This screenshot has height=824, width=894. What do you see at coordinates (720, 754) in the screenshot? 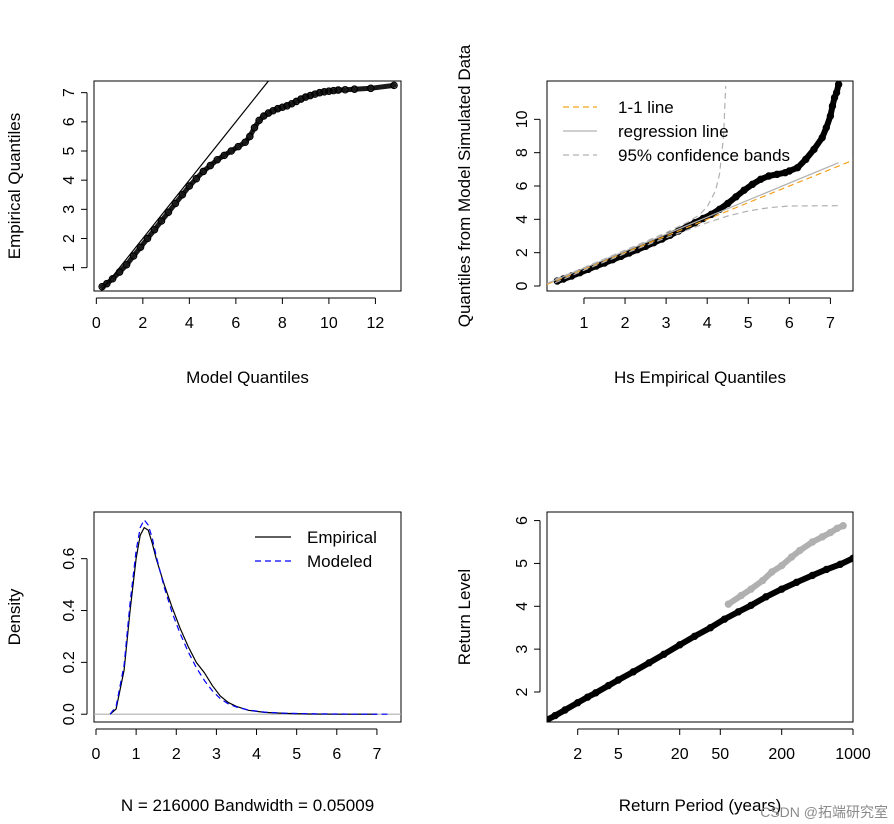
I see `x-tick-label: 50` at bounding box center [720, 754].